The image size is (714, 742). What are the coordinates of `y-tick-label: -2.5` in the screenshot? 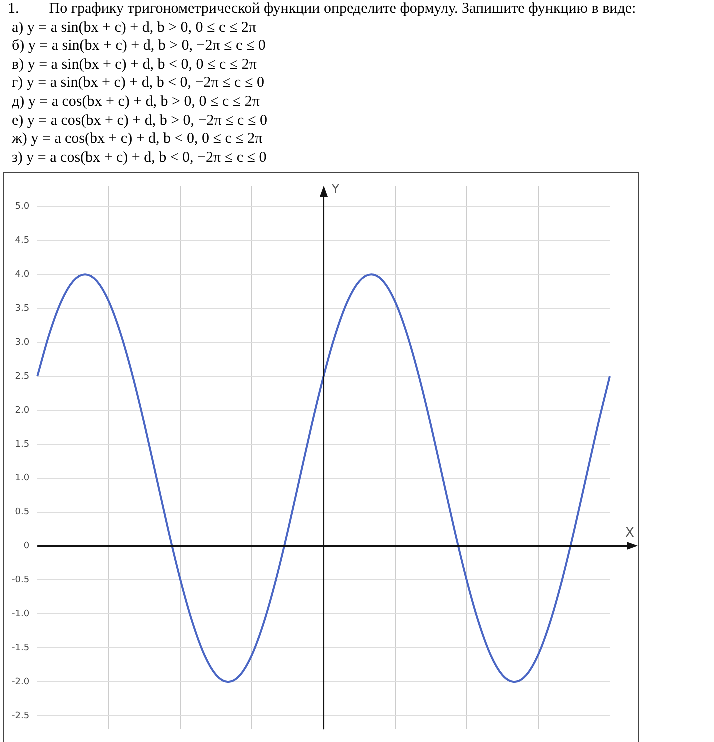 It's located at (21, 716).